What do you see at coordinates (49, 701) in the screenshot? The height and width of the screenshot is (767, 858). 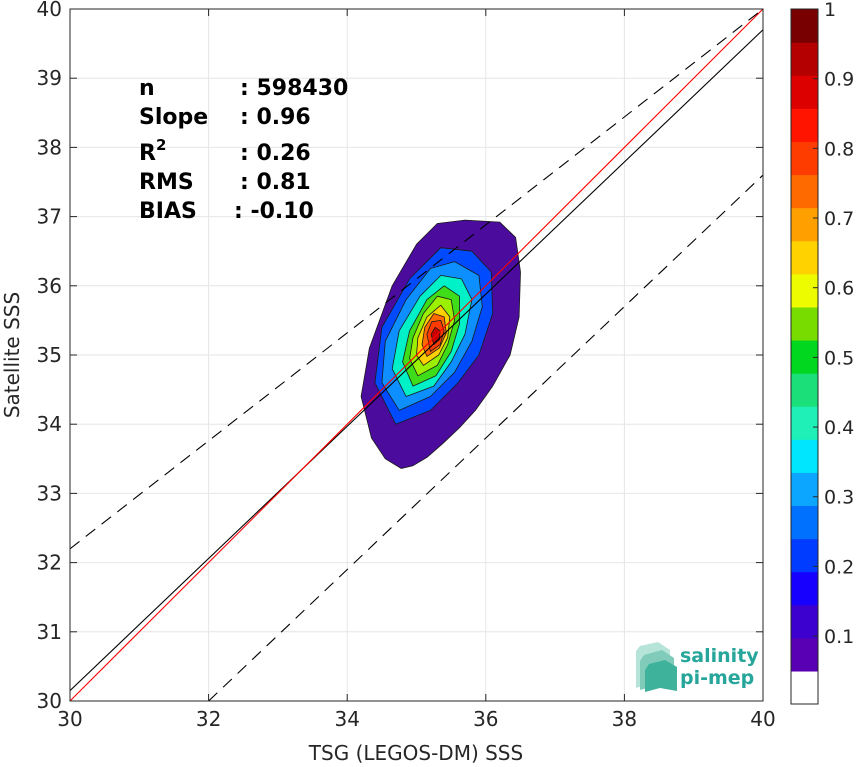 I see `y-tick-label-0: 30` at bounding box center [49, 701].